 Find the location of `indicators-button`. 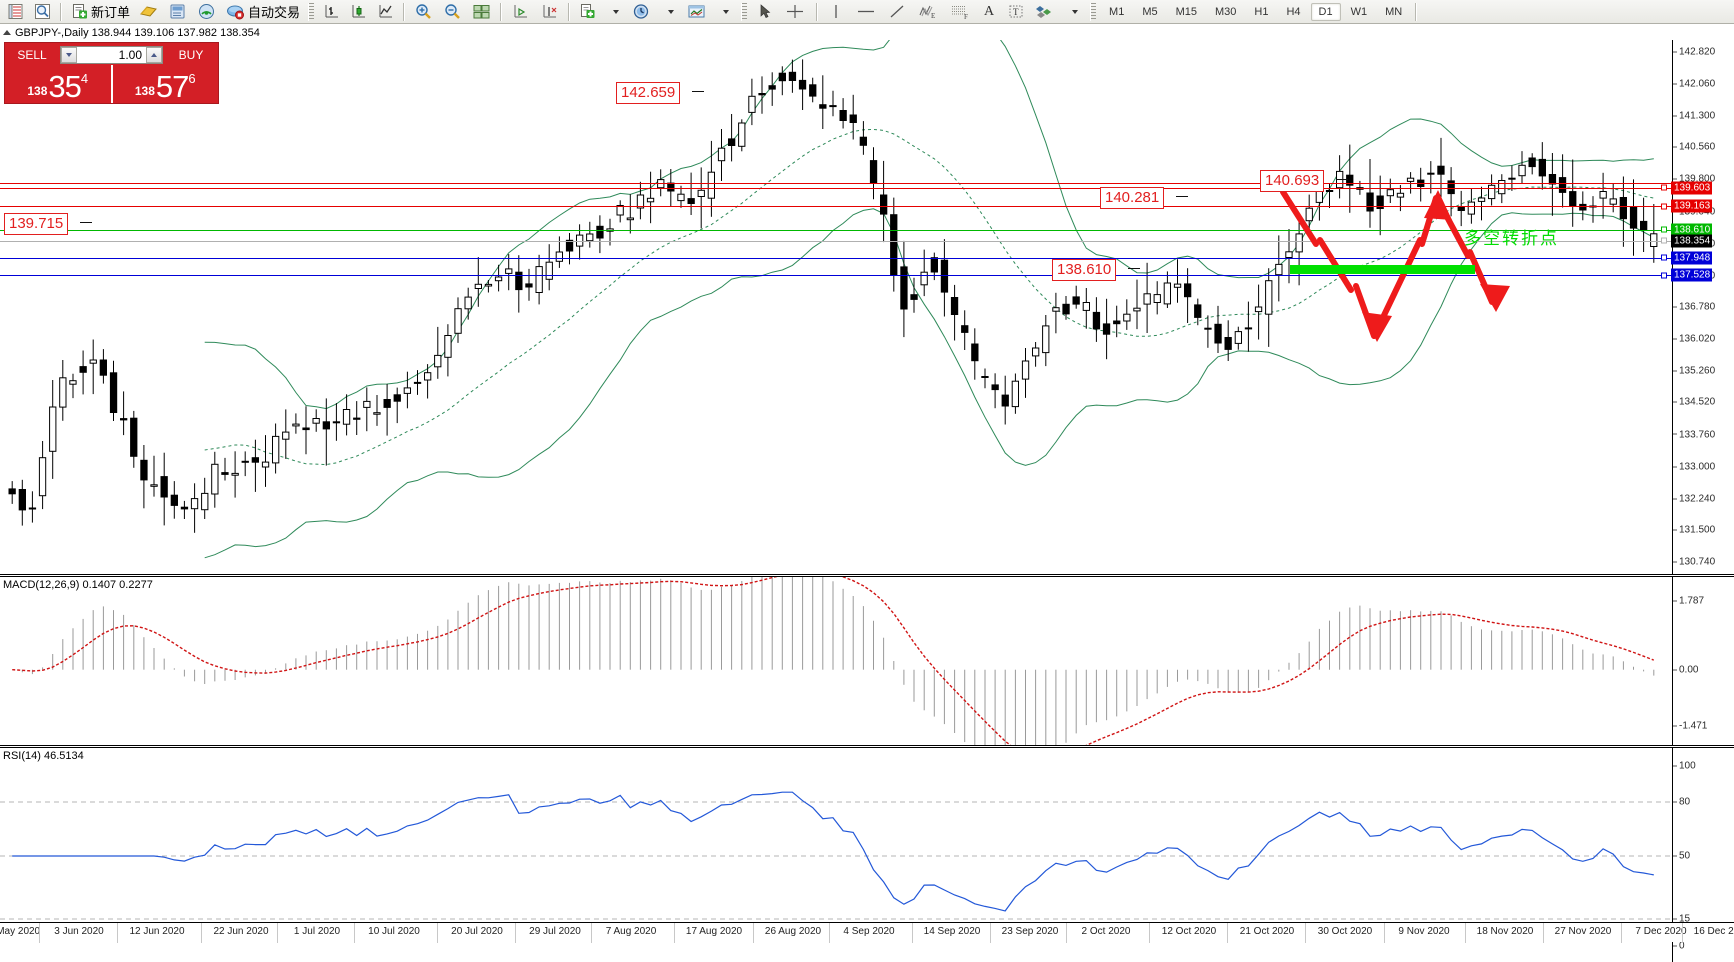

indicators-button is located at coordinates (148, 12).